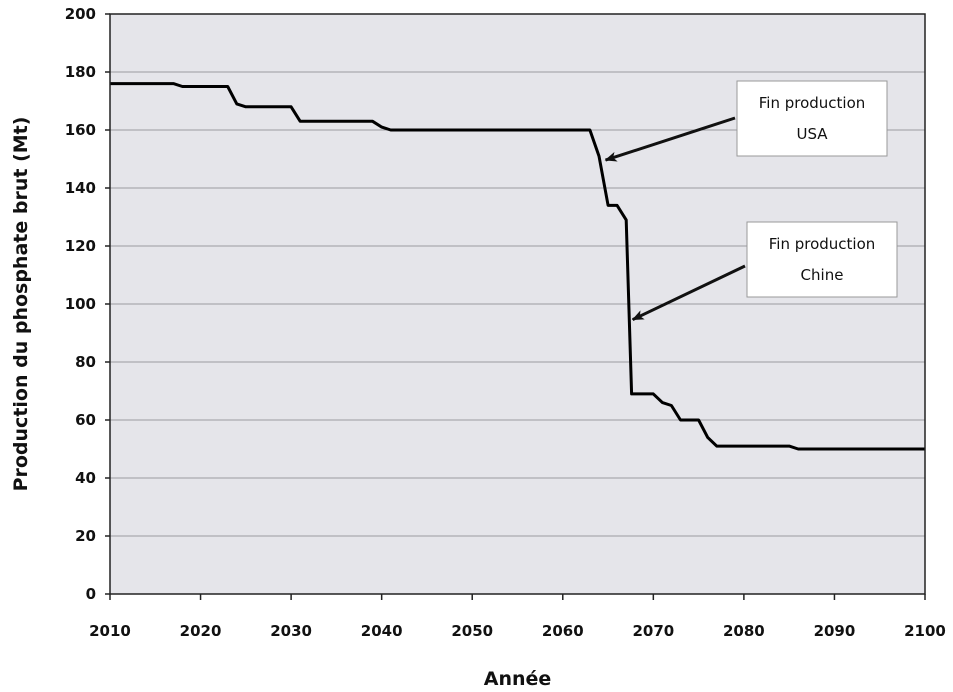 The width and height of the screenshot is (953, 692). Describe the element at coordinates (925, 631) in the screenshot. I see `x-tick-label: 2100` at that location.